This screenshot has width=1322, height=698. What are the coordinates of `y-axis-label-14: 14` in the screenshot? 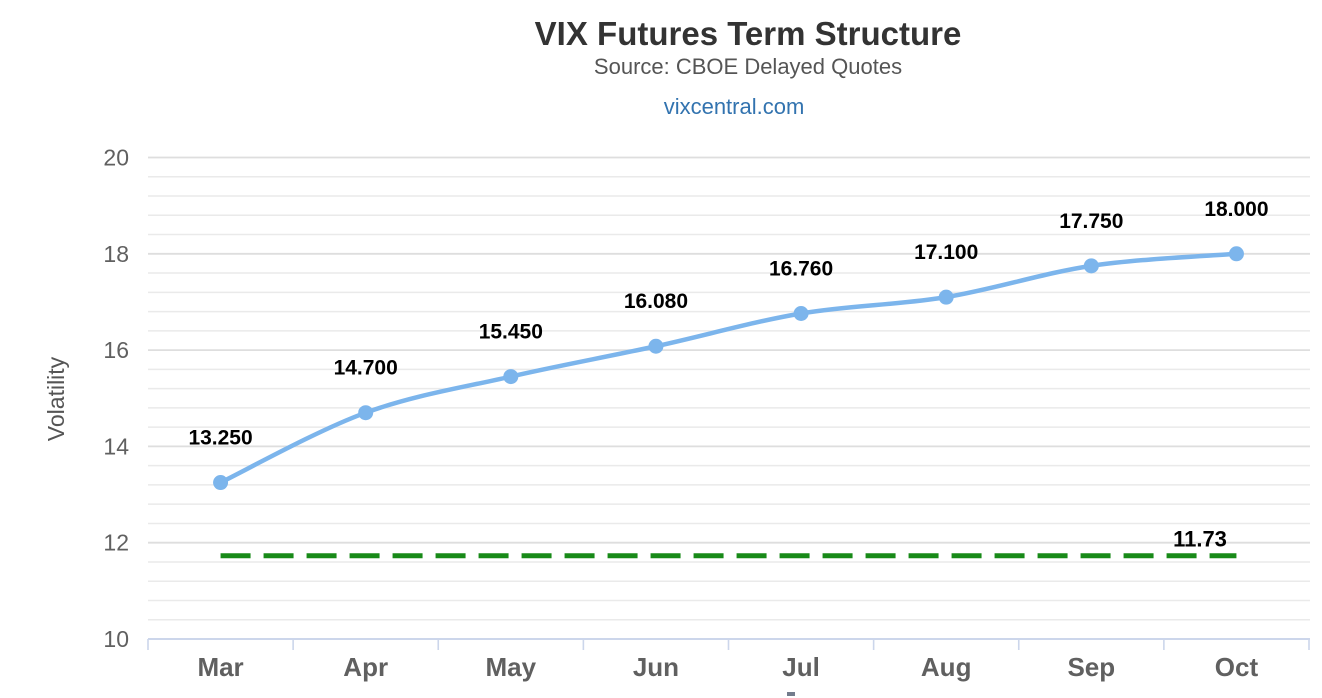 It's located at (116, 446).